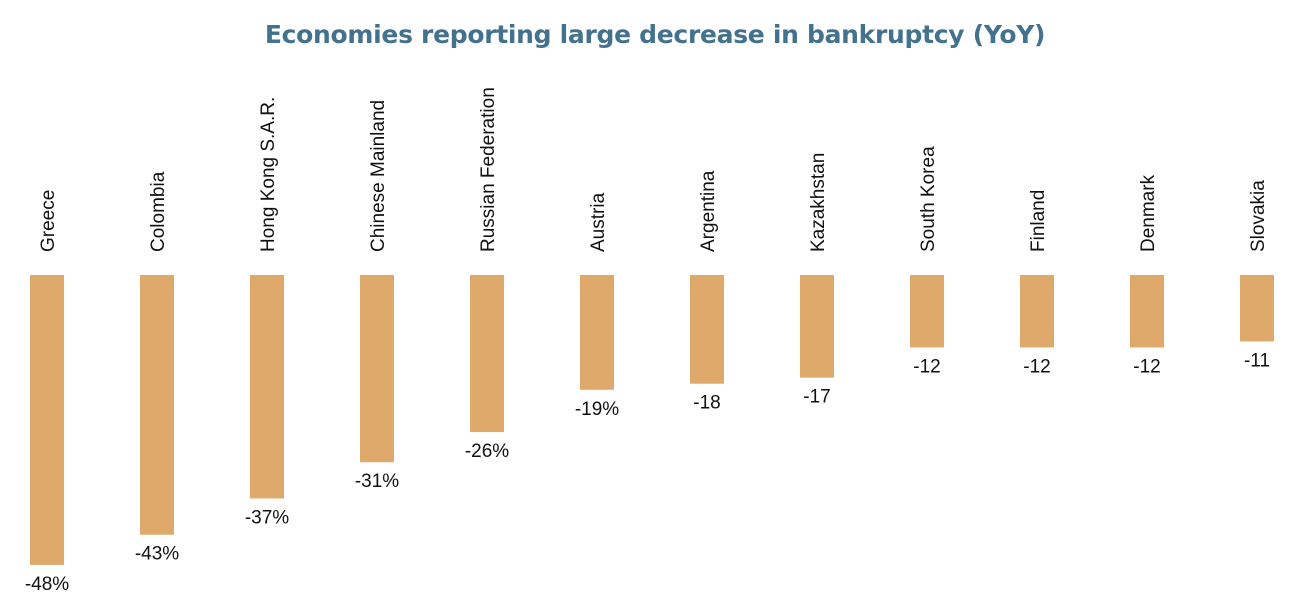  I want to click on value-label: -19%, so click(597, 409).